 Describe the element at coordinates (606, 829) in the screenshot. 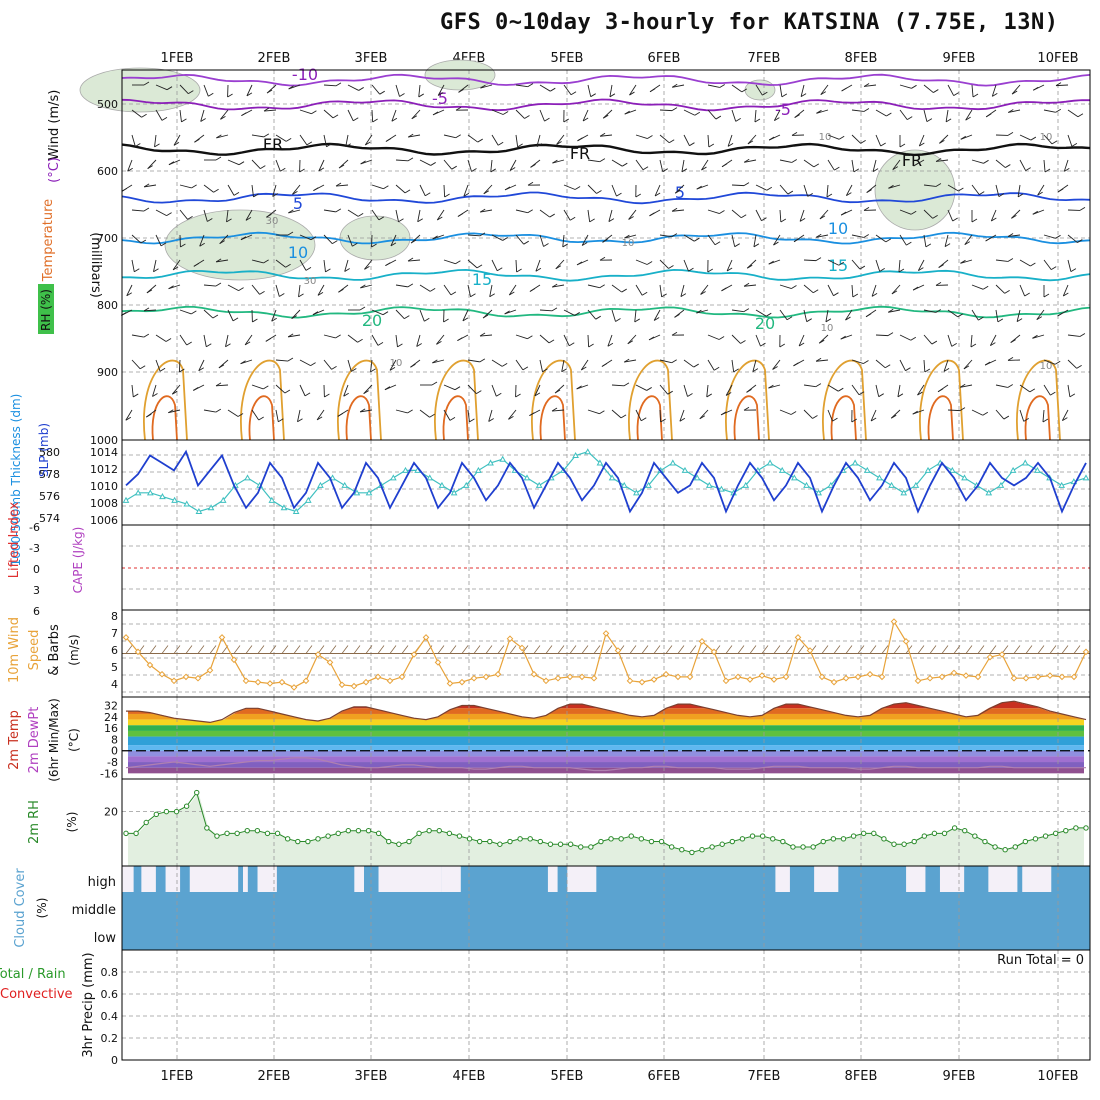

I see `rh-area` at that location.